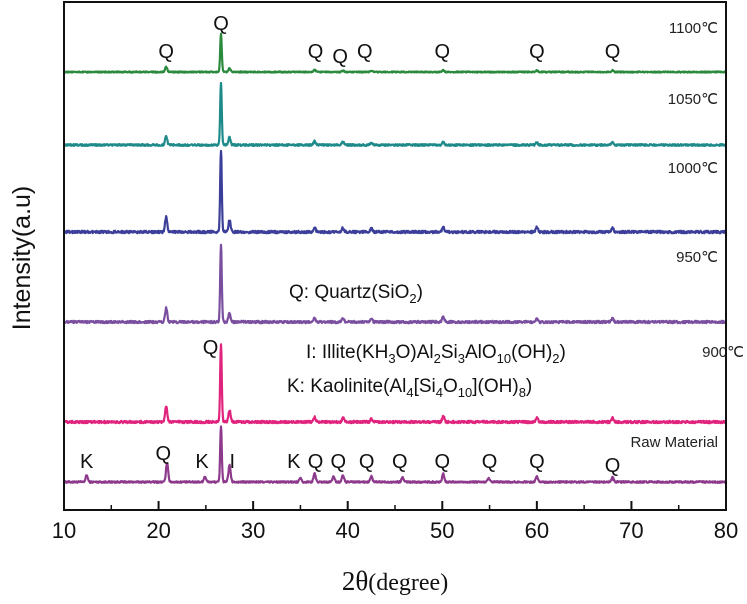 Image resolution: width=747 pixels, height=604 pixels. Describe the element at coordinates (158, 530) in the screenshot. I see `x-tick-label-20: 20` at that location.